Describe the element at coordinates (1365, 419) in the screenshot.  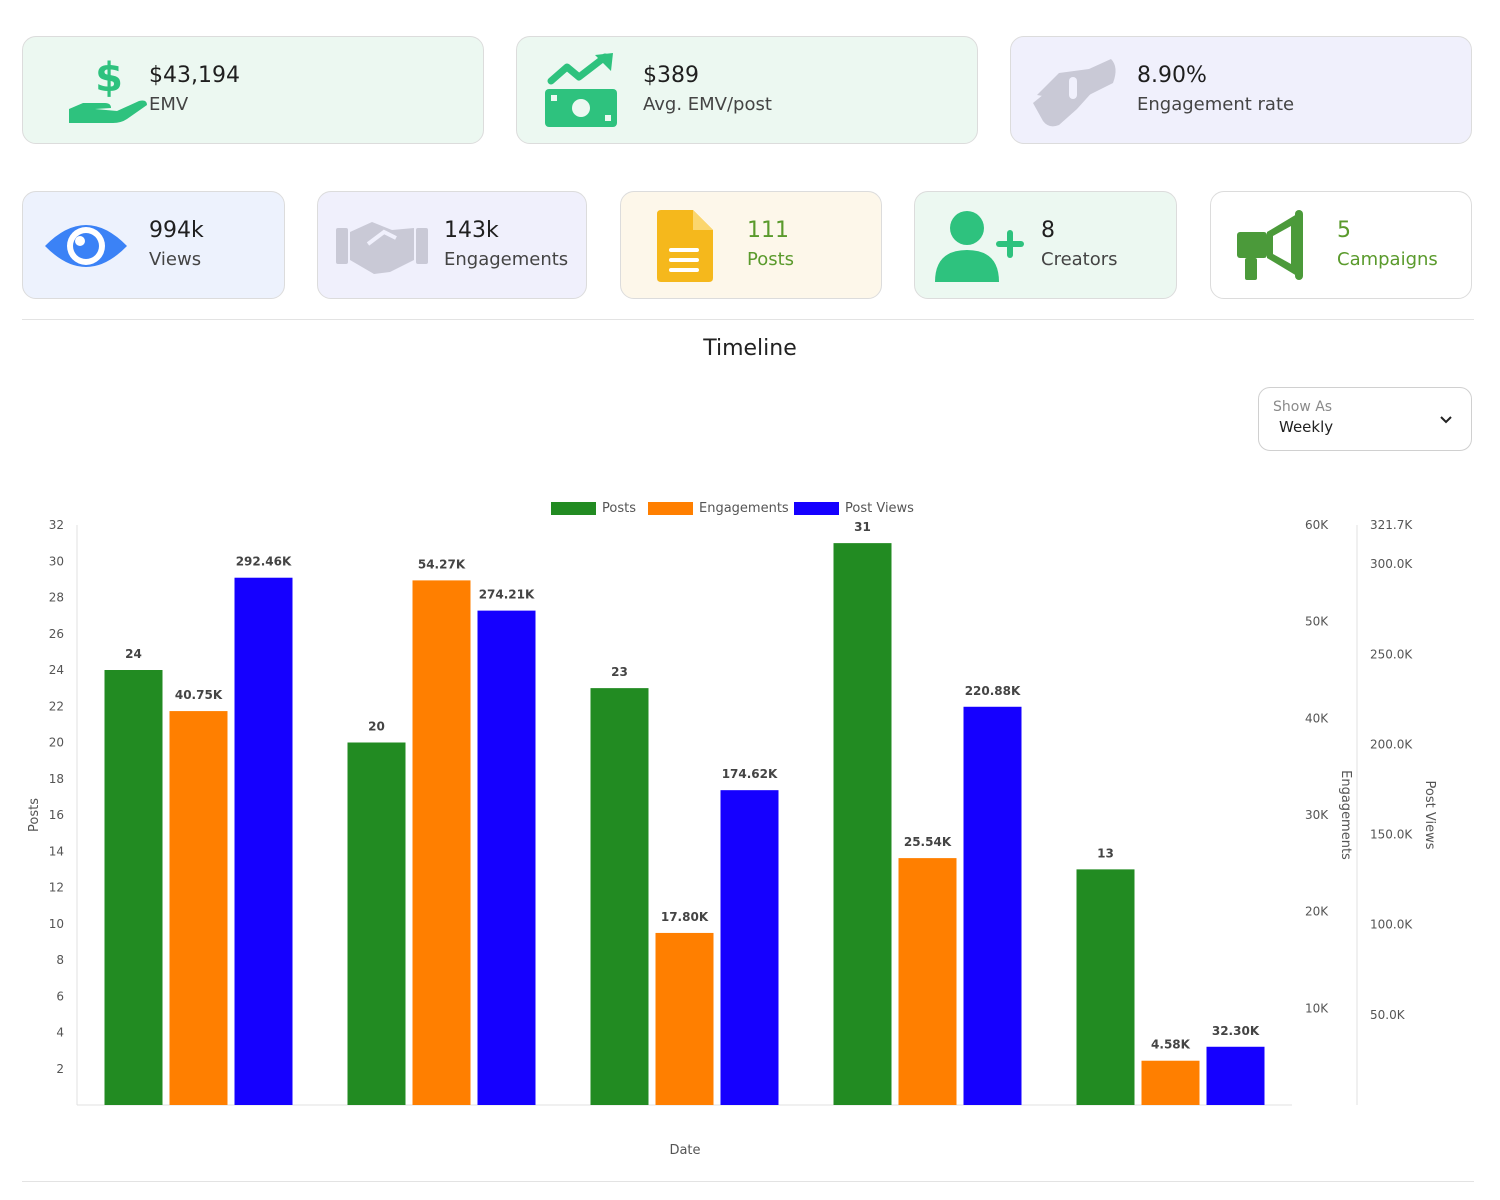
I see `show-as-dropdown: Show As Weekly` at that location.